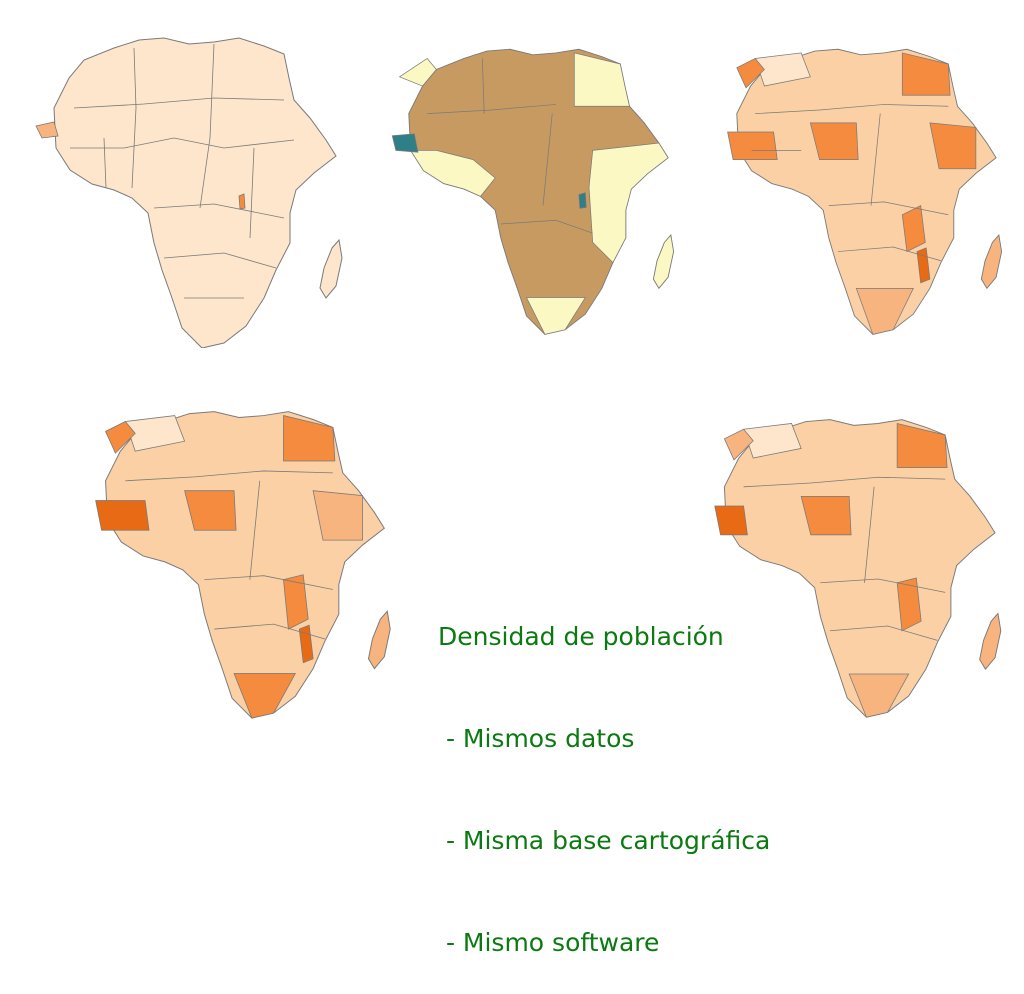 The width and height of the screenshot is (1024, 994). What do you see at coordinates (532, 178) in the screenshot?
I see `map-density-three-class` at bounding box center [532, 178].